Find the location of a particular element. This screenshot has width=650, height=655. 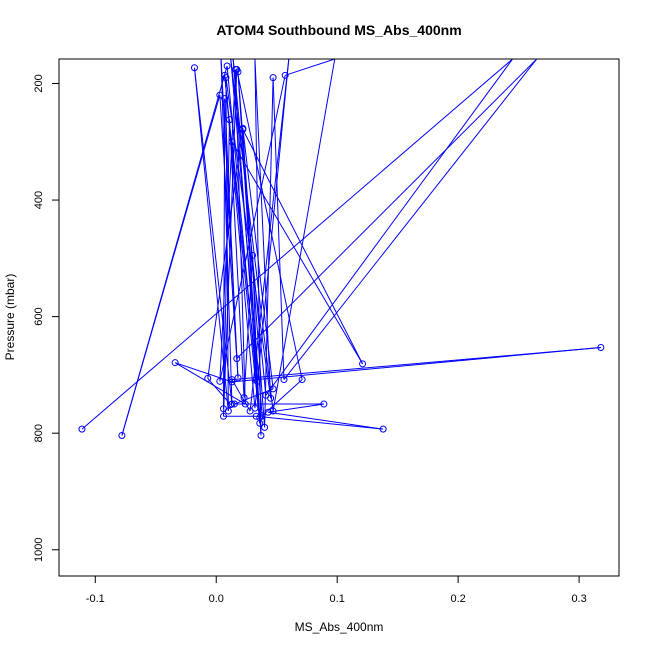

y-axis-label: Pressure (mbar) is located at coordinates (10, 317).